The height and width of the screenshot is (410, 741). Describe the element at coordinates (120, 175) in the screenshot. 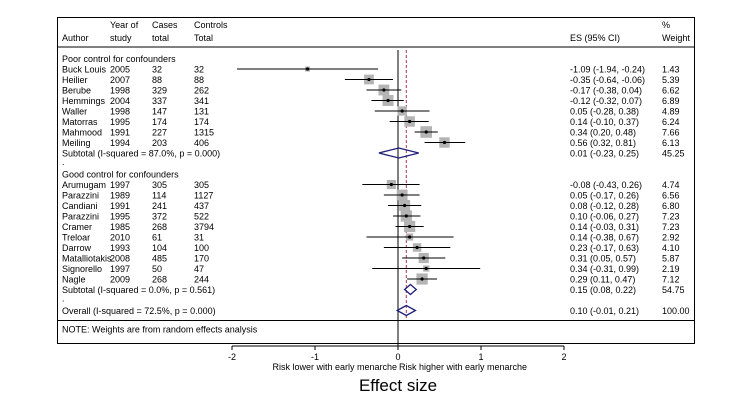

I see `group-label: Good control for confounders` at that location.